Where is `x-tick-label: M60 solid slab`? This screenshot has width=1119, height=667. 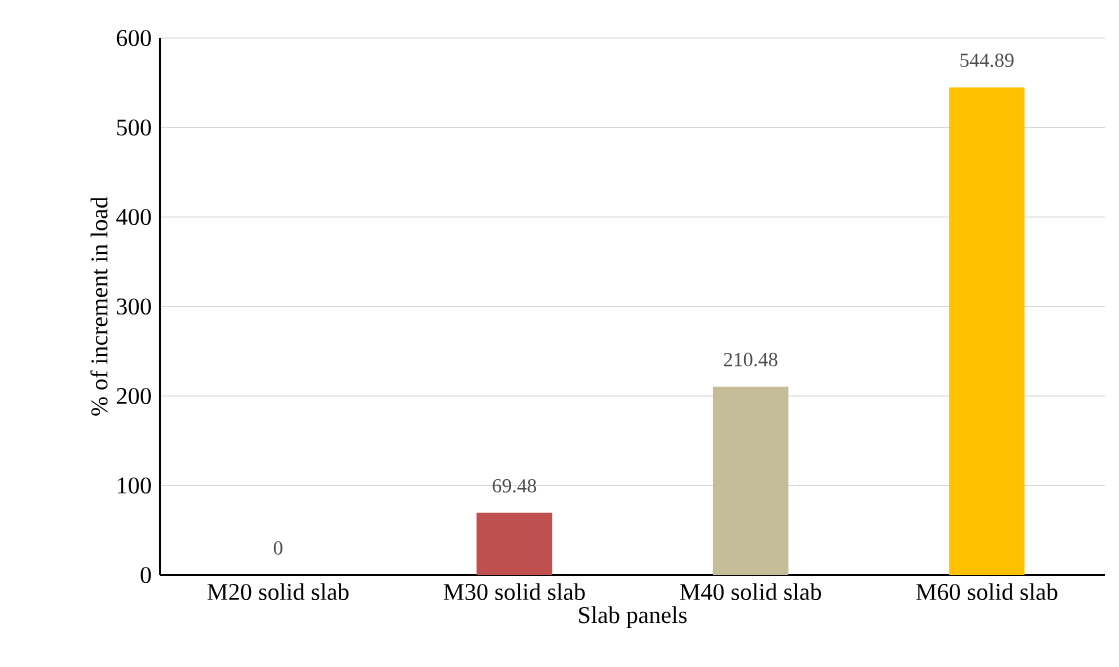
x-tick-label: M60 solid slab is located at coordinates (987, 592).